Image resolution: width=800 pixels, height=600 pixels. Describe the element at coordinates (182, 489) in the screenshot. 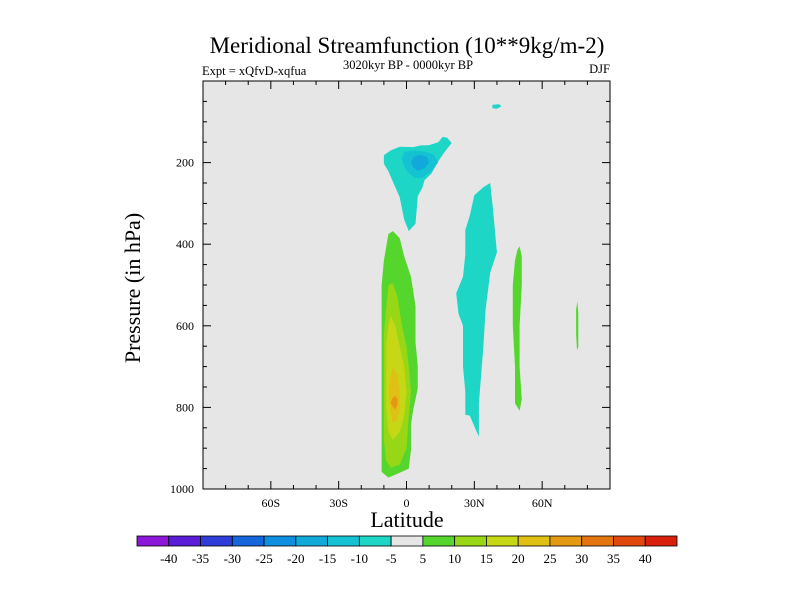

I see `y-tick-label: 1000` at that location.